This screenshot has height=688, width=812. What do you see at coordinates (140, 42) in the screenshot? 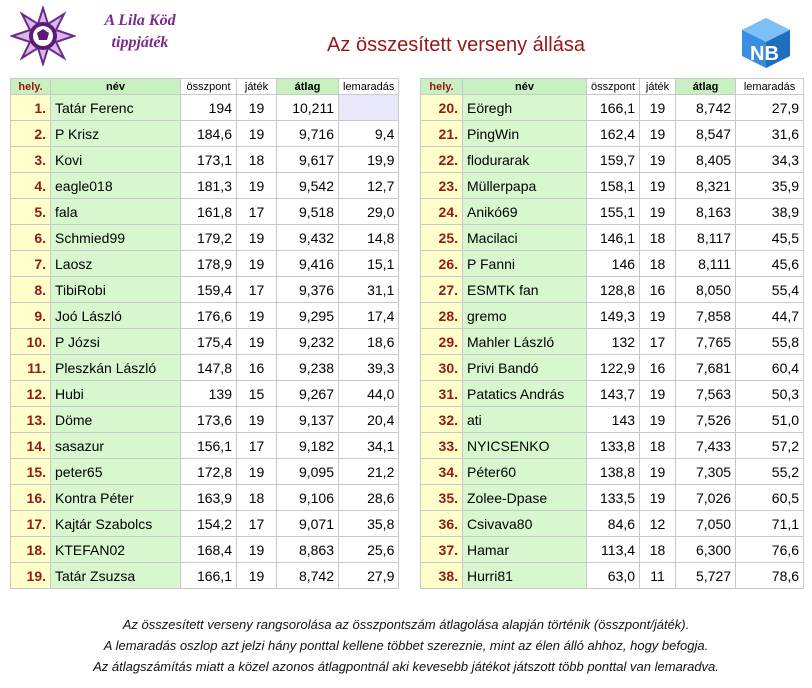
I see `brand-line-2: tippjáték` at bounding box center [140, 42].